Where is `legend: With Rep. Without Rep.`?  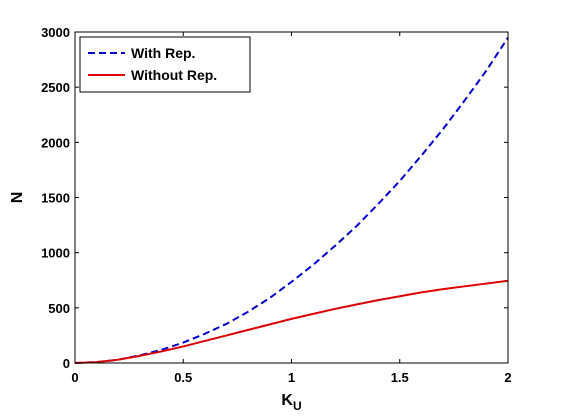 legend: With Rep. Without Rep. is located at coordinates (165, 64).